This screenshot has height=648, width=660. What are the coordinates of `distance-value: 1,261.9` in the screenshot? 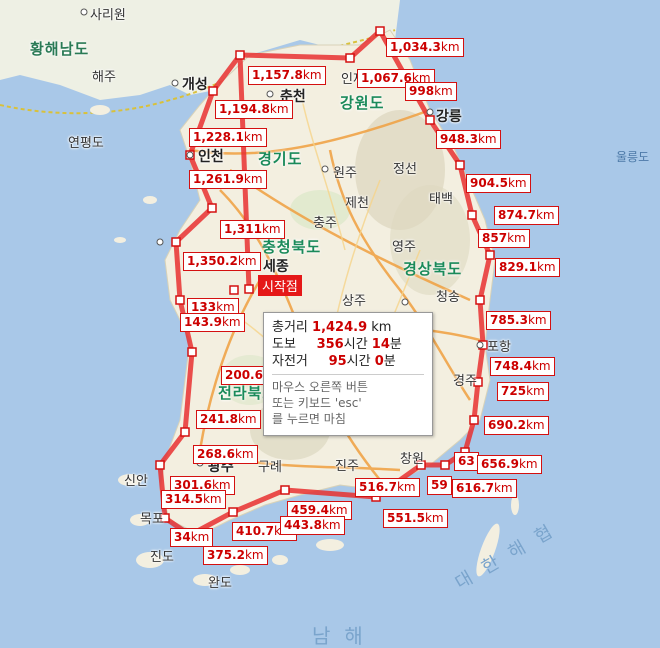 It's located at (218, 179).